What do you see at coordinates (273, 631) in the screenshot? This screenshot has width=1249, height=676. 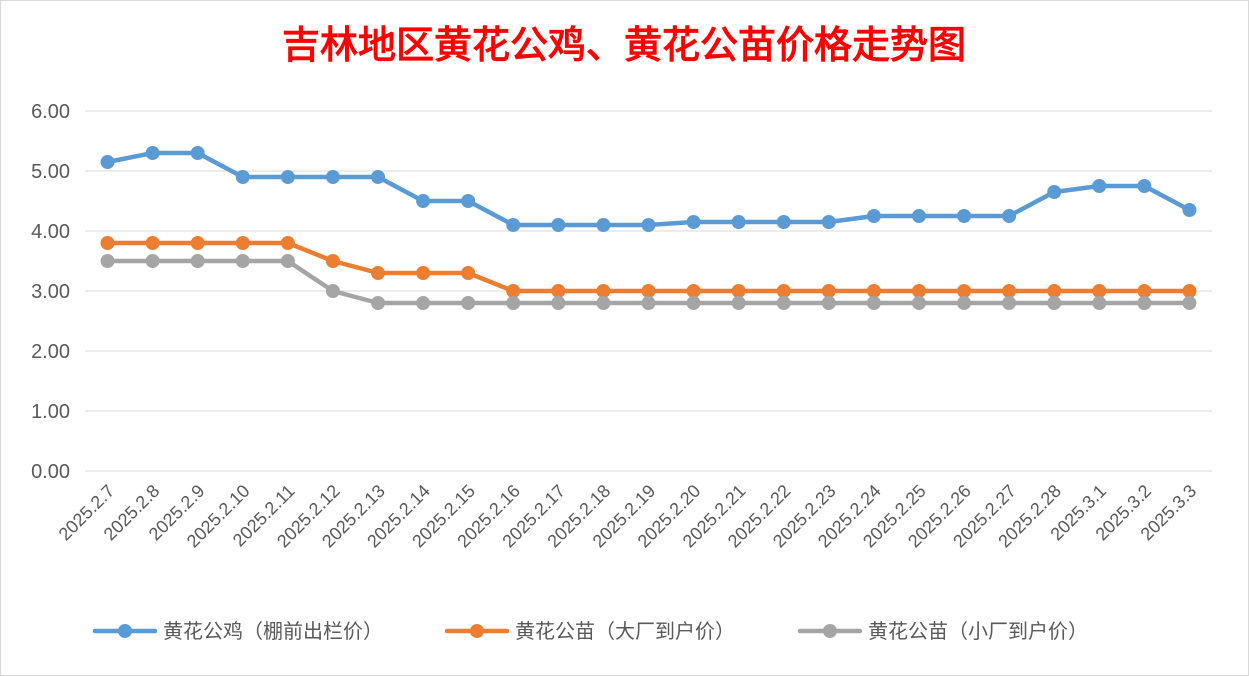 I see `legend-label: 黄花公鸡（棚前出栏价）` at bounding box center [273, 631].